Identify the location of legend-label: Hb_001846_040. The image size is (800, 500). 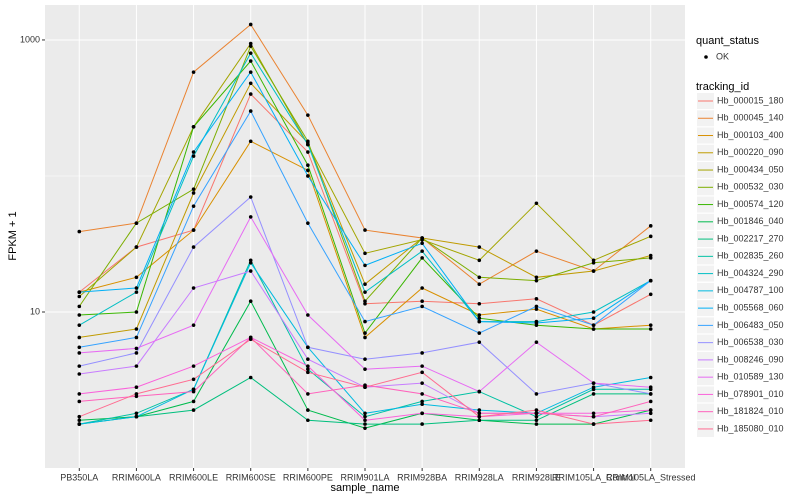
(750, 221).